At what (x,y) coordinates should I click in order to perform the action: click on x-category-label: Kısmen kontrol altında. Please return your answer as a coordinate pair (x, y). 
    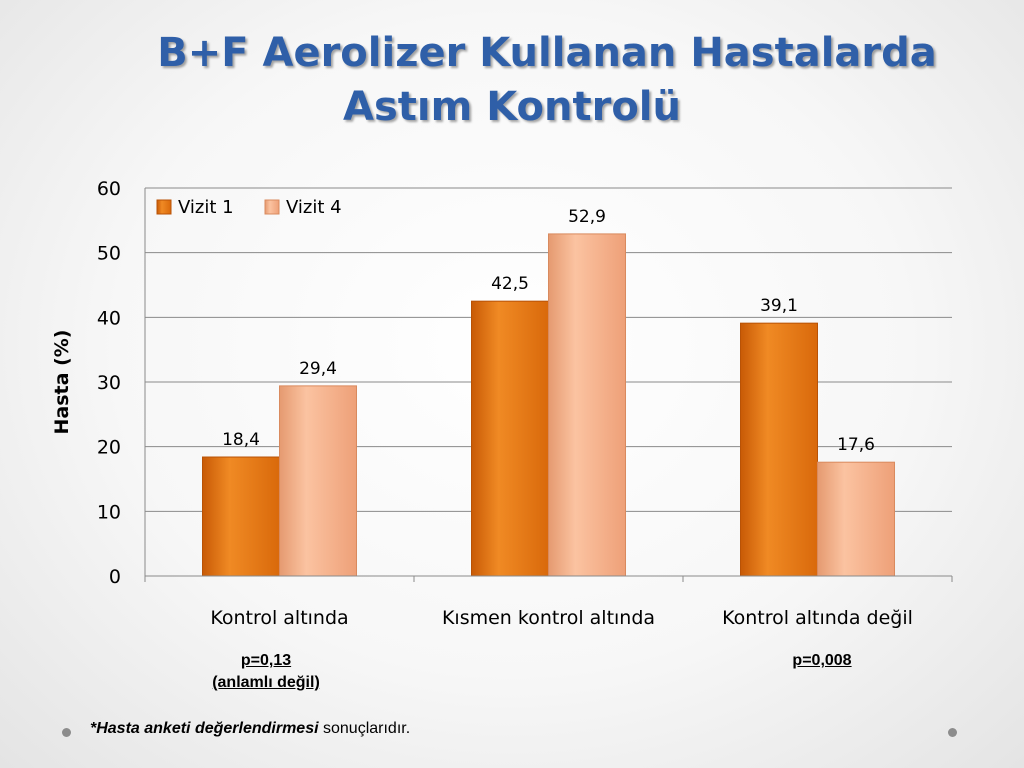
    Looking at the image, I should click on (548, 618).